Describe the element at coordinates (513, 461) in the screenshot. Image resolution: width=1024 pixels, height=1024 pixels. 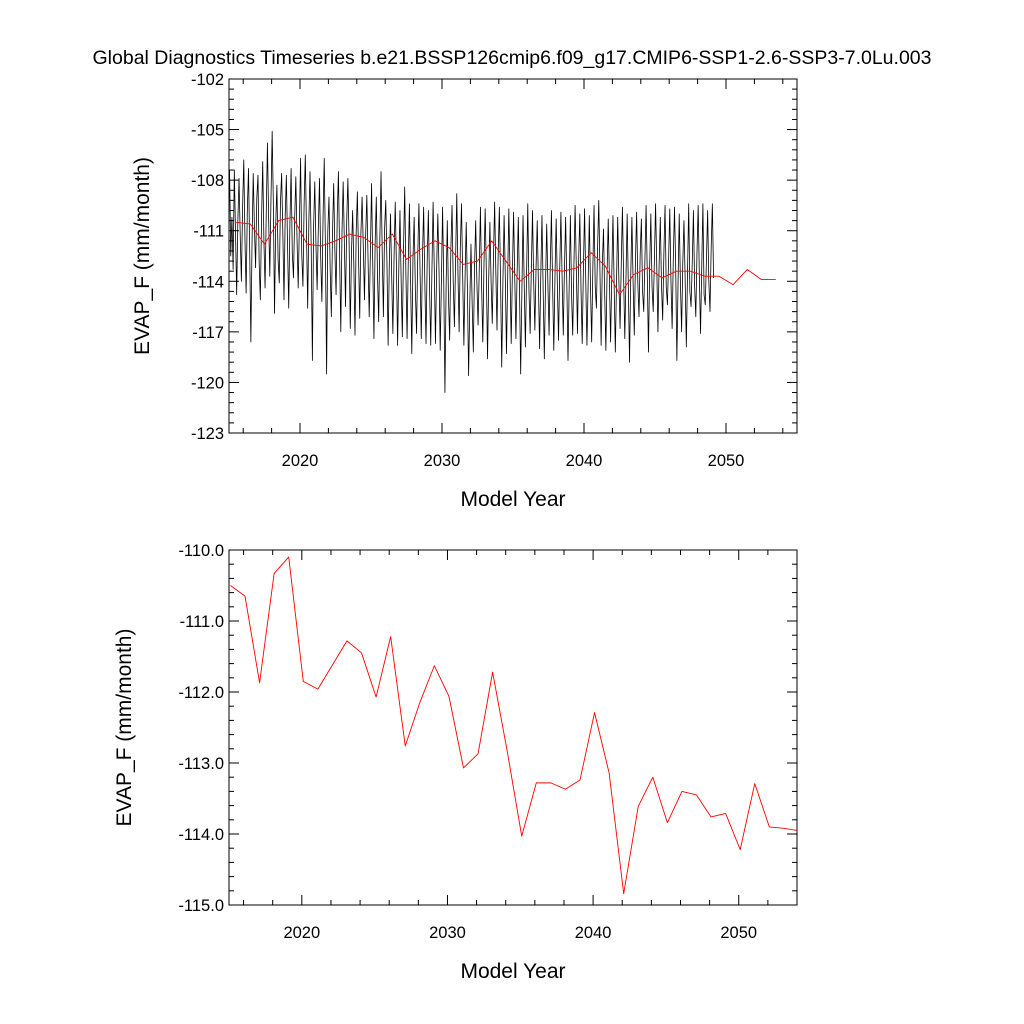
I see `top-x-tick-labels: 2020 2030 2040 2050` at that location.